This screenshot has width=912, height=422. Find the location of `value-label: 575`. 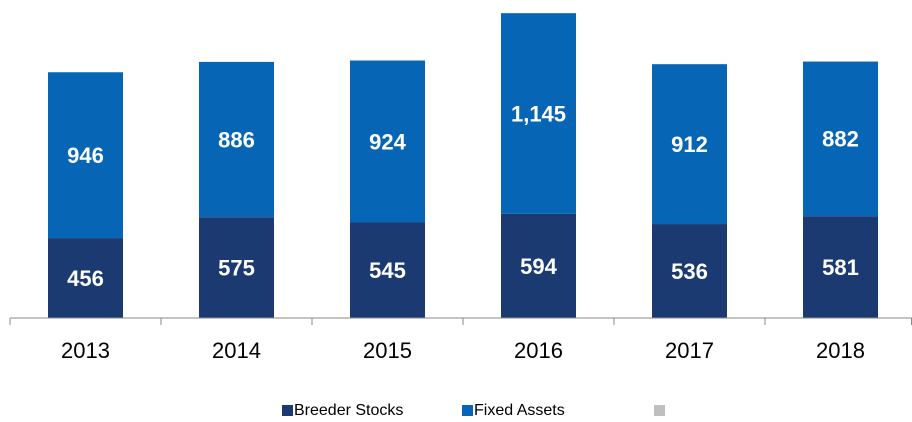

value-label: 575 is located at coordinates (236, 267).